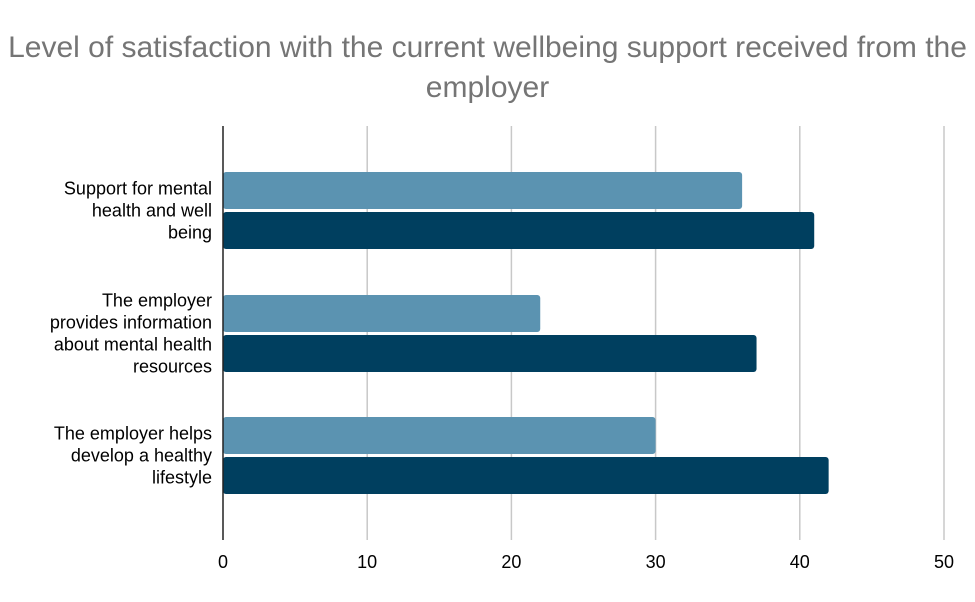 This screenshot has width=975, height=602. I want to click on x-tick-label-30: 30, so click(656, 562).